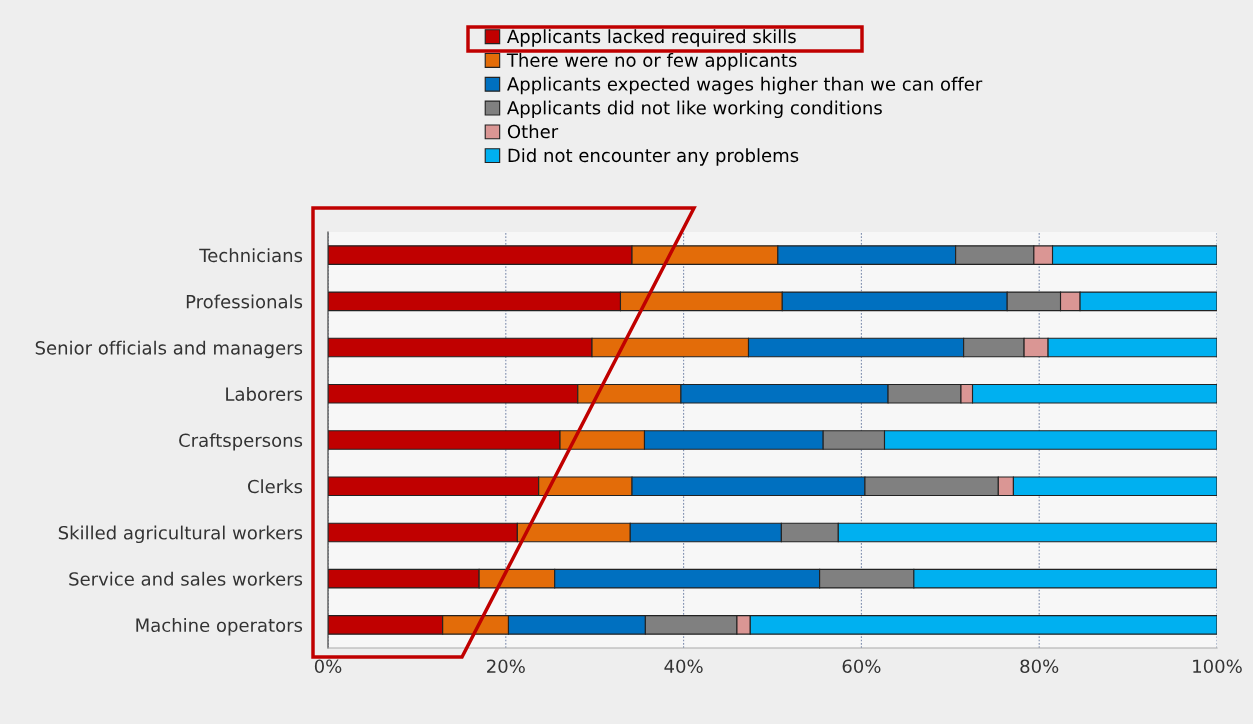  Describe the element at coordinates (533, 131) in the screenshot. I see `legend-label: Other` at that location.